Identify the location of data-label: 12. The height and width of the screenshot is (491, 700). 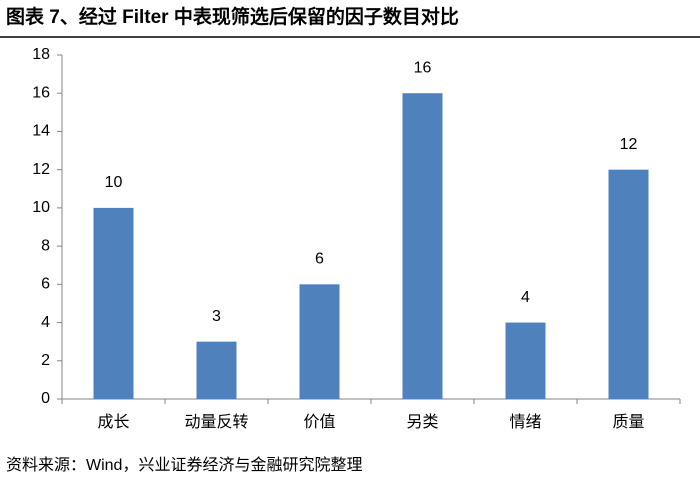
(629, 144).